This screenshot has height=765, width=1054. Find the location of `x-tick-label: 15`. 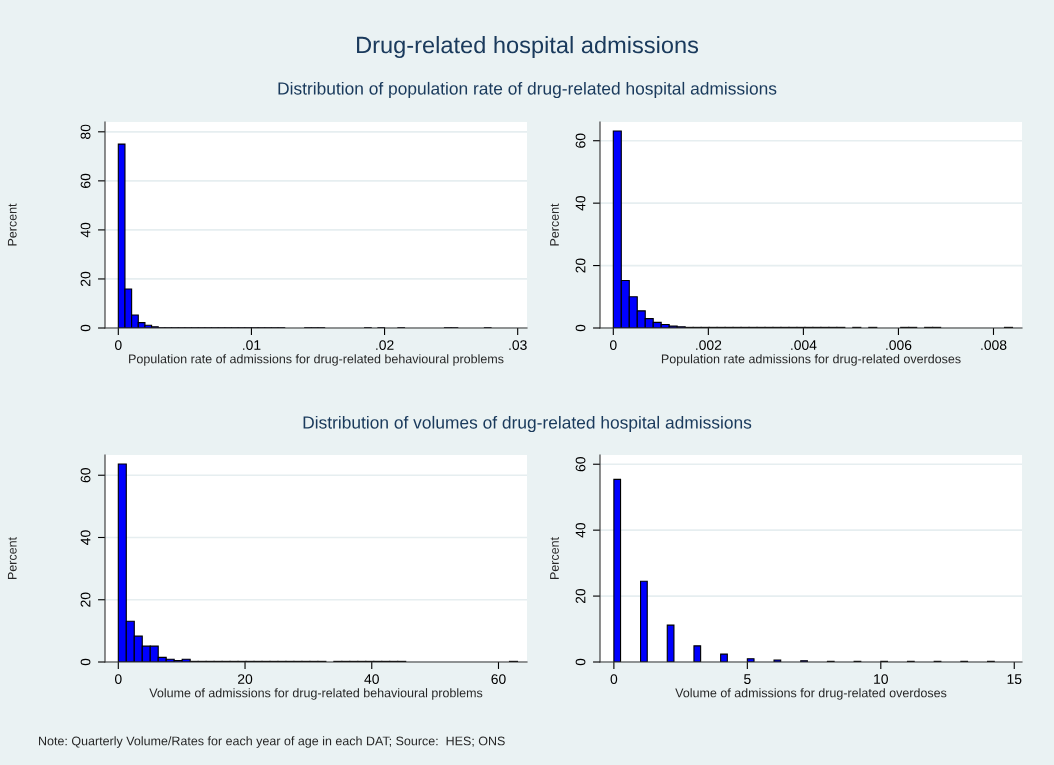

x-tick-label: 15 is located at coordinates (1014, 679).